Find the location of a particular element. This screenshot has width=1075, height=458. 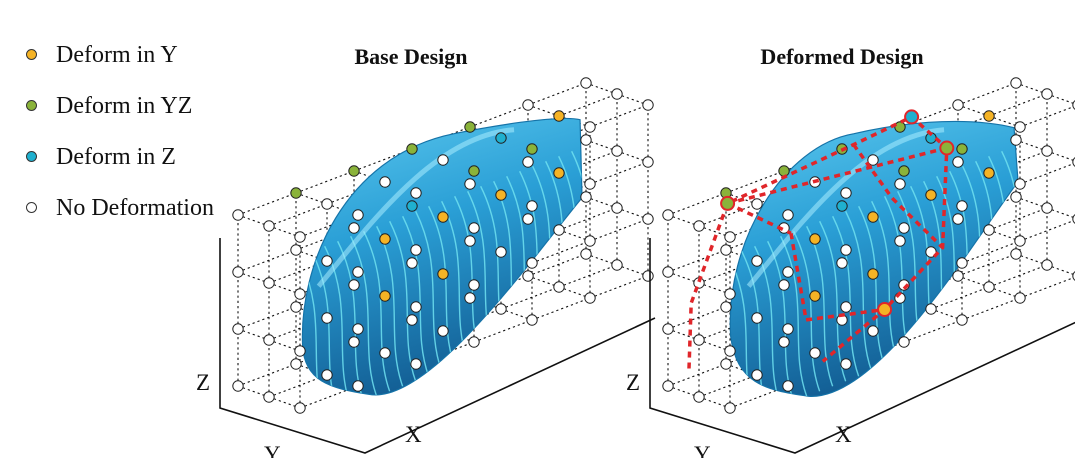

legend-label-deform-yz: Deform in YZ is located at coordinates (124, 106).